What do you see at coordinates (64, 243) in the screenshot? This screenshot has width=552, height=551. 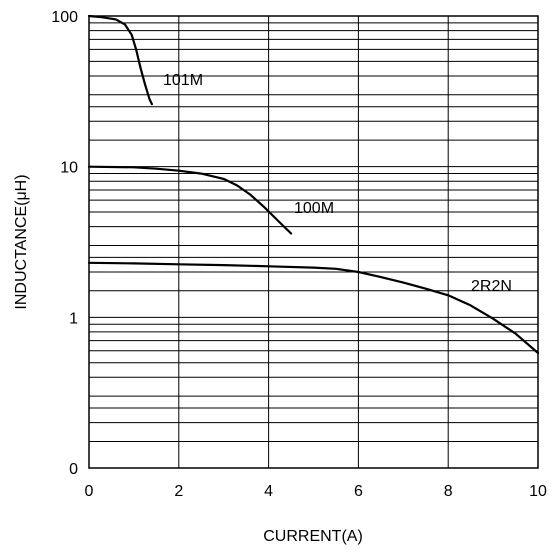 I see `y-tick-labels: 0 1 10 100` at bounding box center [64, 243].